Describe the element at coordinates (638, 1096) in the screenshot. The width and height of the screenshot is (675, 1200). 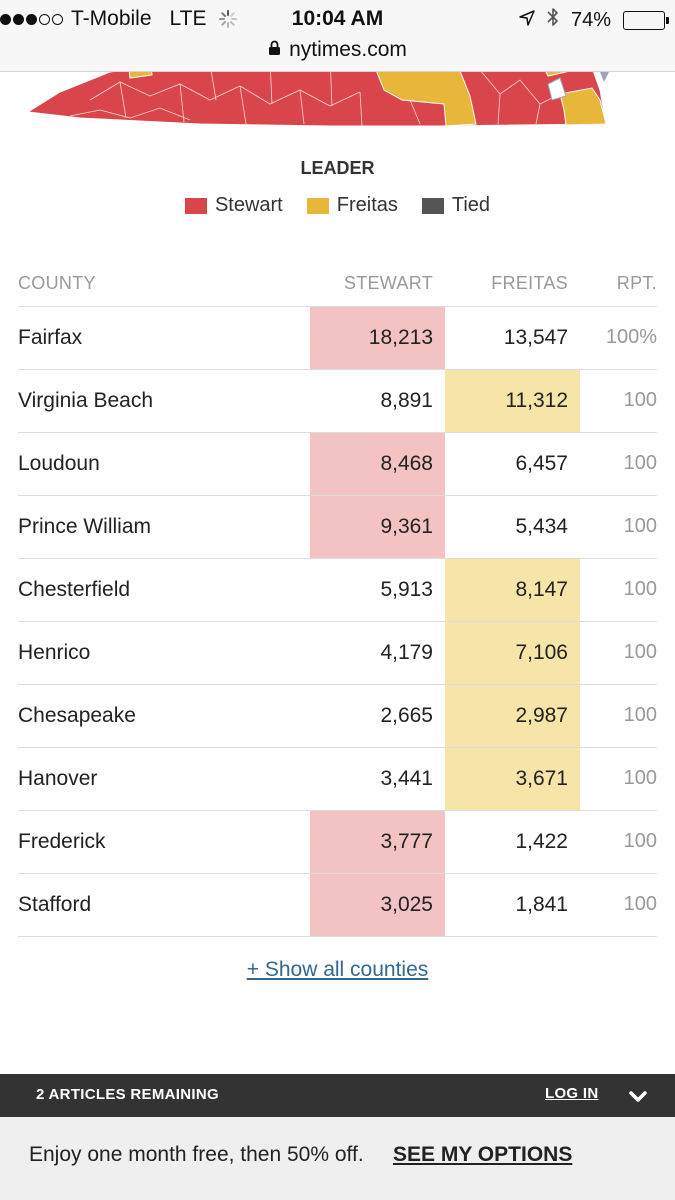
I see `chevron-down-icon` at that location.